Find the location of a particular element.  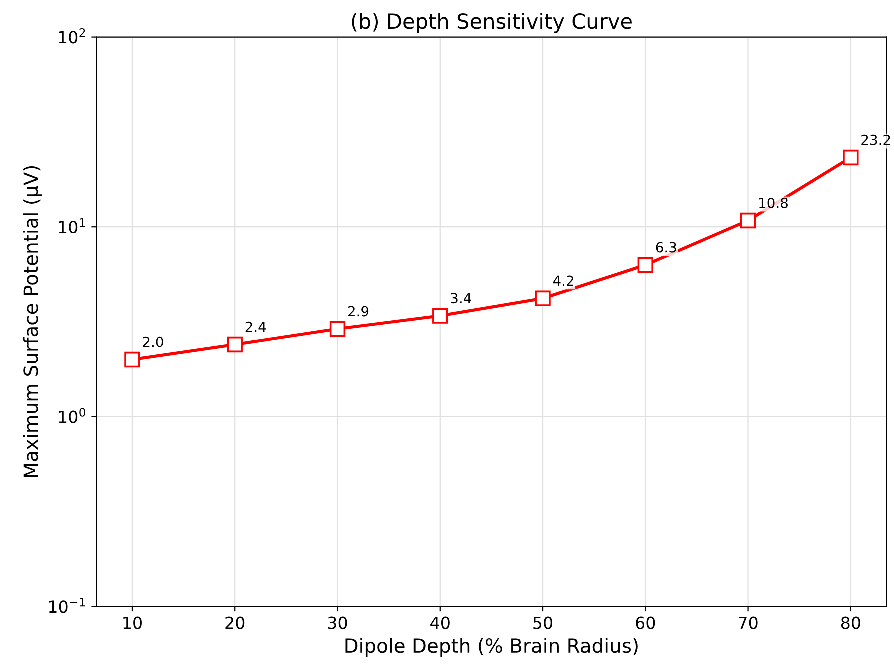

x-tick-label: 60 is located at coordinates (646, 623).